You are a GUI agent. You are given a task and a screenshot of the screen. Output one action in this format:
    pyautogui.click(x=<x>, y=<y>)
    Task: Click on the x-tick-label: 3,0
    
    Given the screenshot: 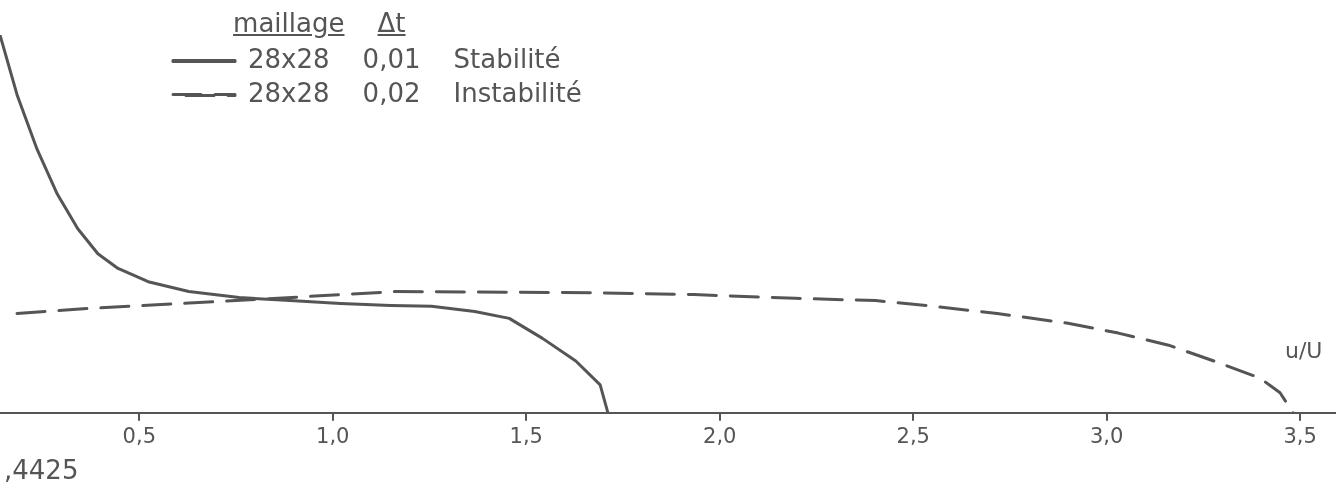 What is the action you would take?
    pyautogui.click(x=1106, y=435)
    